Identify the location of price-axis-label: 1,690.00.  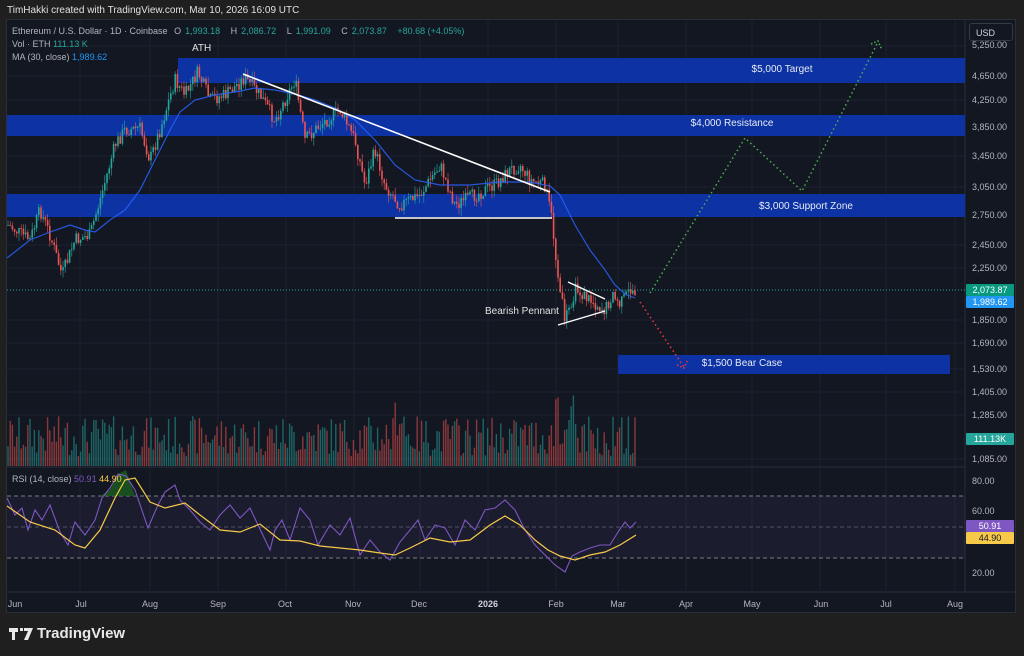
(990, 343).